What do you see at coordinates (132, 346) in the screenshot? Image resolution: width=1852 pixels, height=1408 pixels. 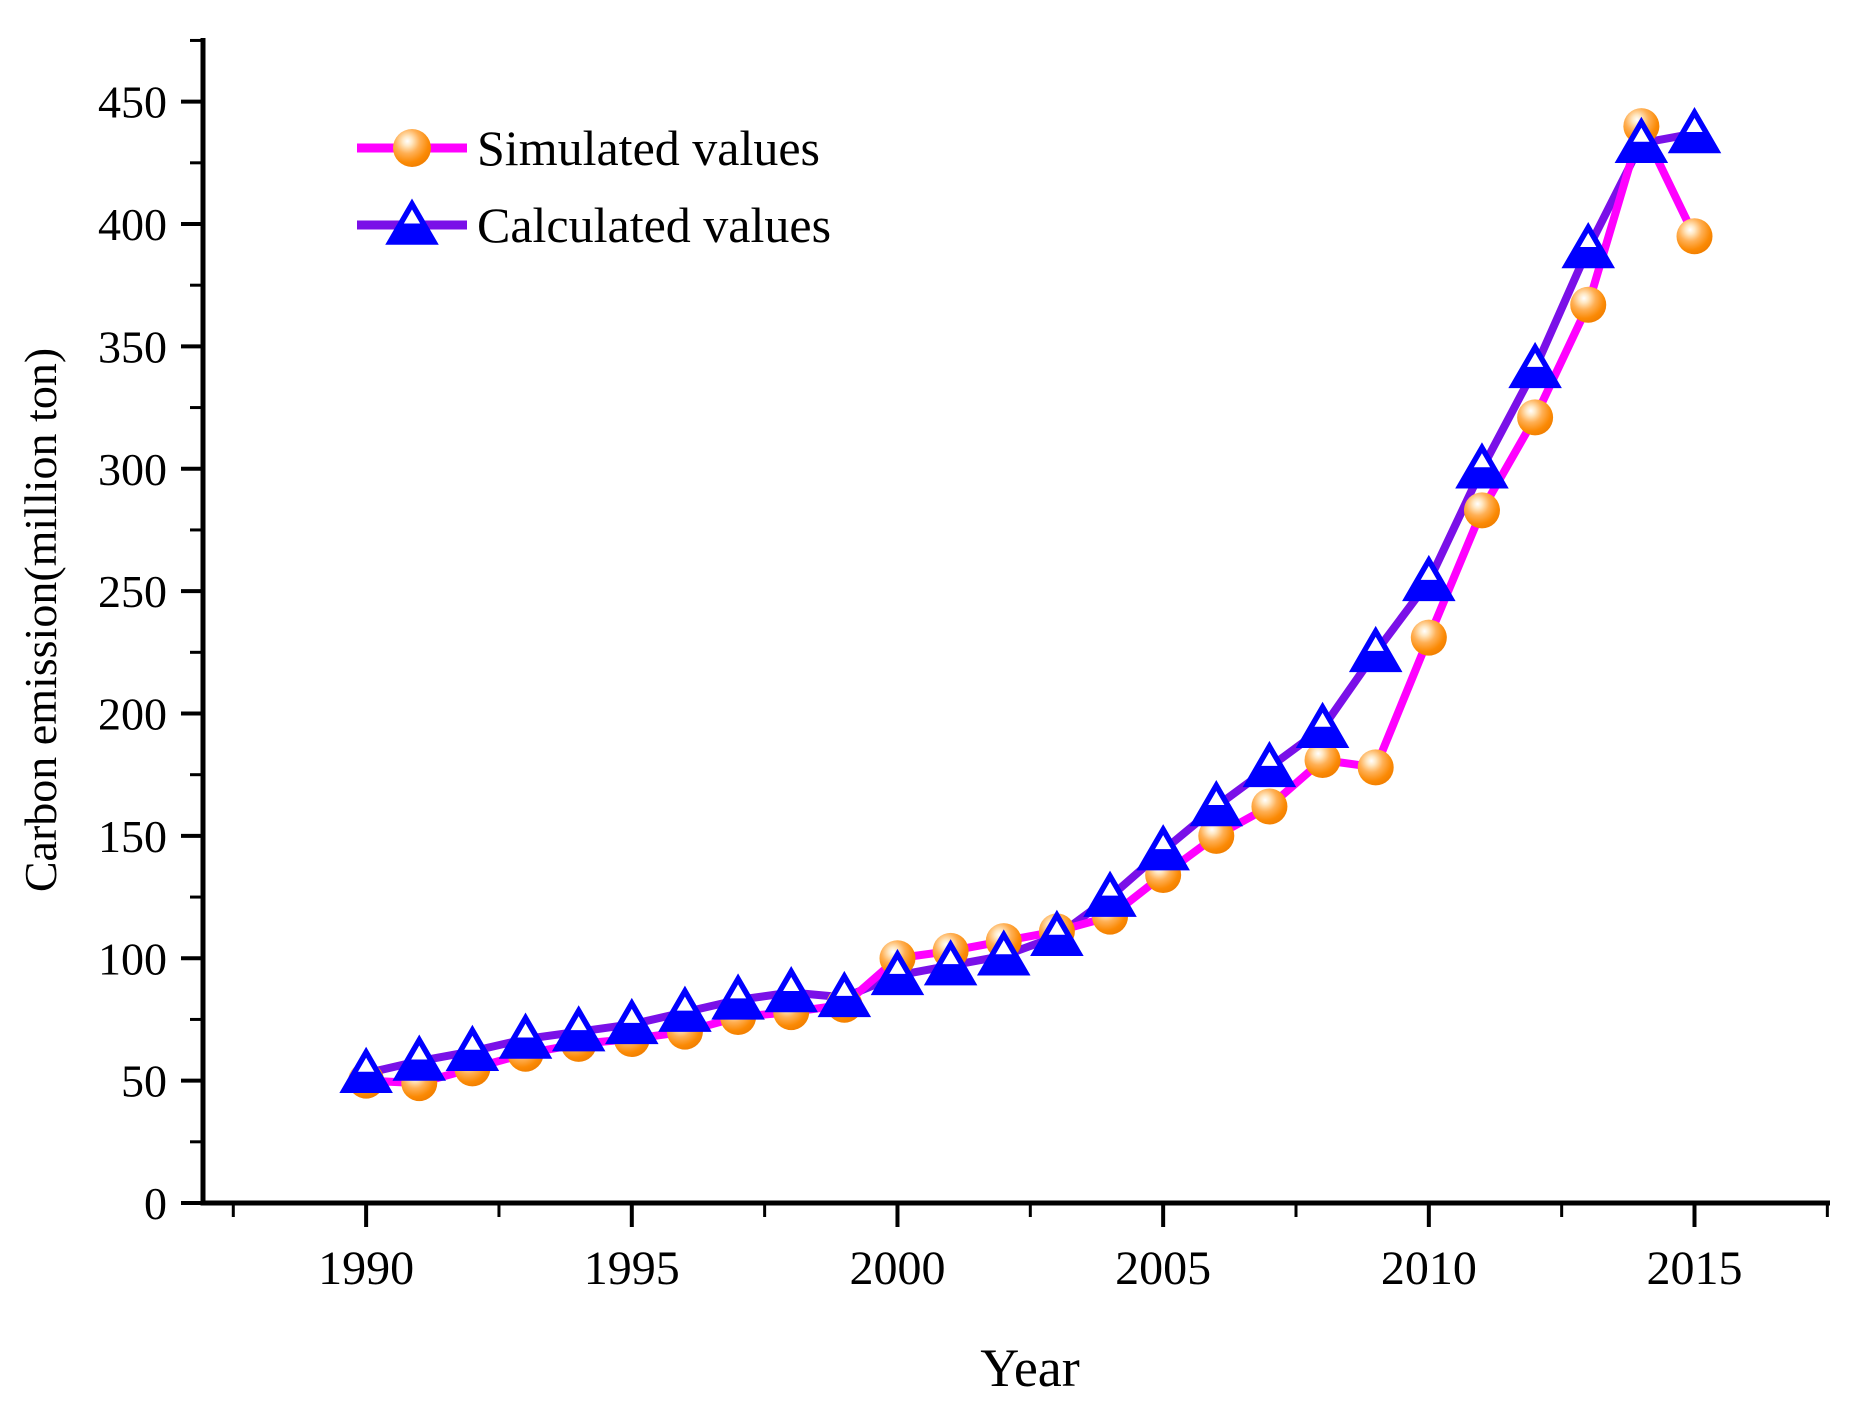 I see `y-tick-label: 350` at bounding box center [132, 346].